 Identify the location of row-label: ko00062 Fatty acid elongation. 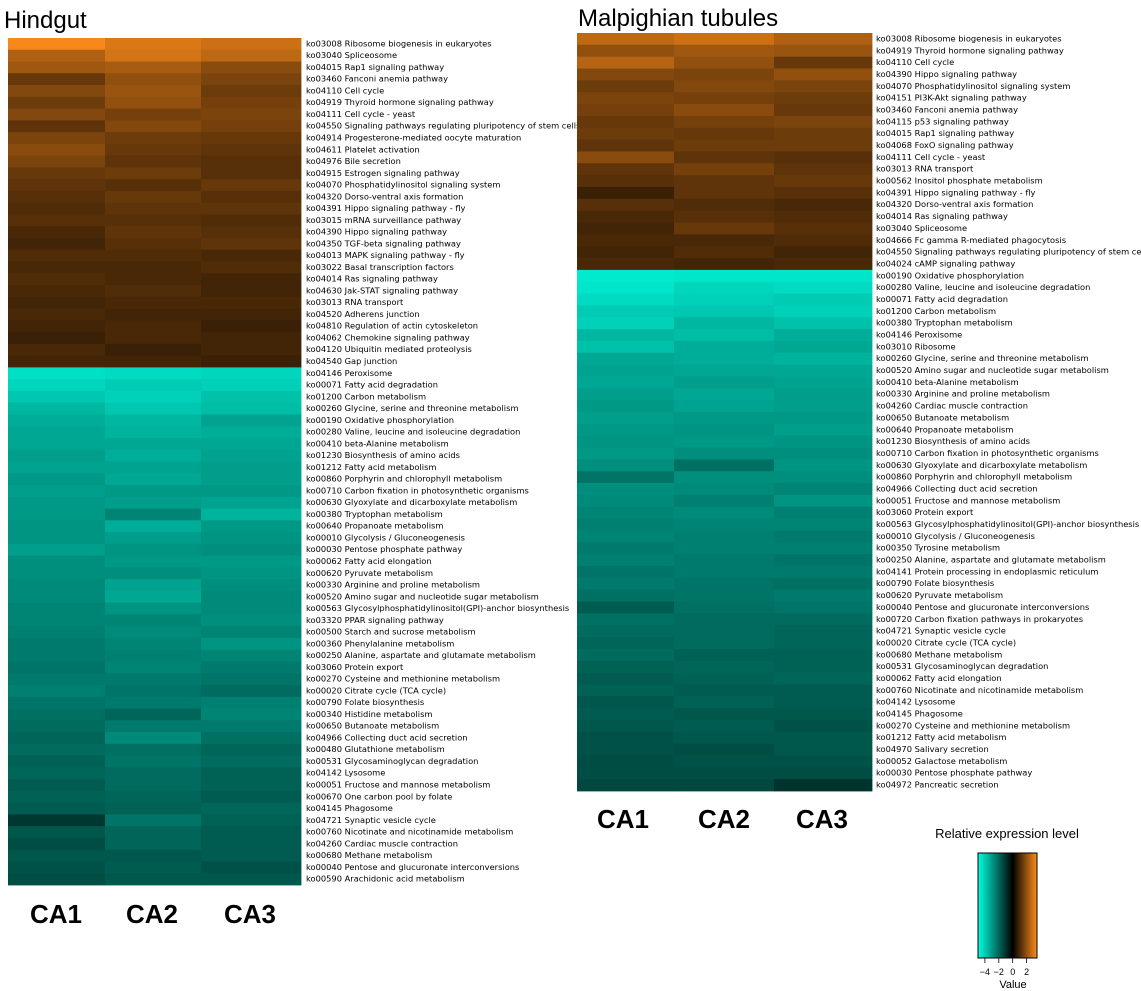
(939, 678).